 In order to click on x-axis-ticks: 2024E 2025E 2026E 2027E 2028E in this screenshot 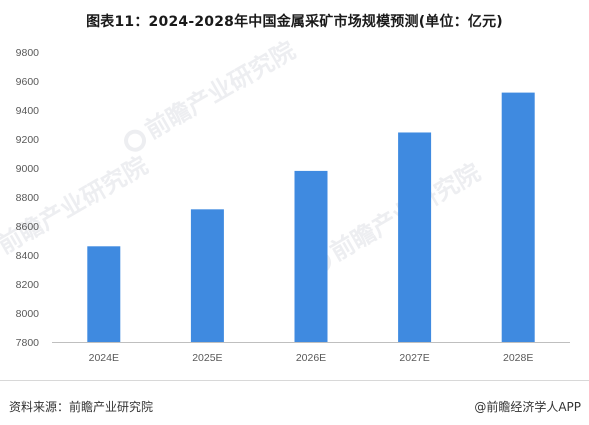, I will do `click(311, 358)`.